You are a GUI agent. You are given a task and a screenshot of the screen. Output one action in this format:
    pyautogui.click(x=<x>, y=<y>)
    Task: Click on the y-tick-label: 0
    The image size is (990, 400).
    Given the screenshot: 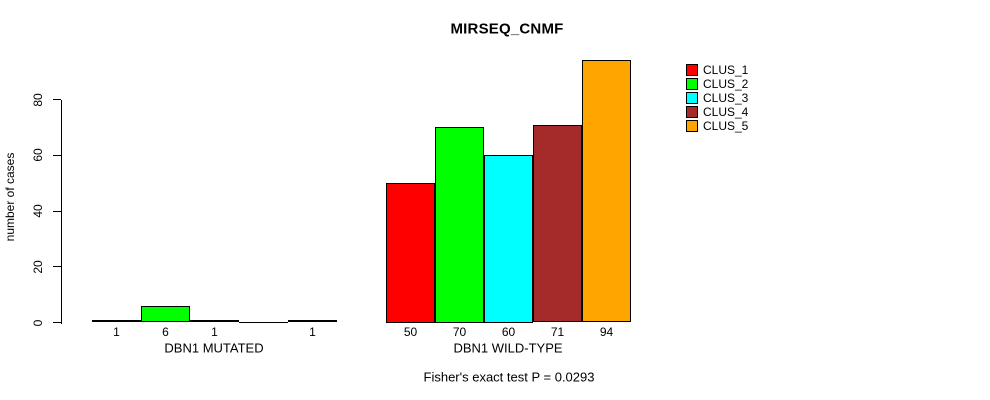 What is the action you would take?
    pyautogui.click(x=38, y=322)
    